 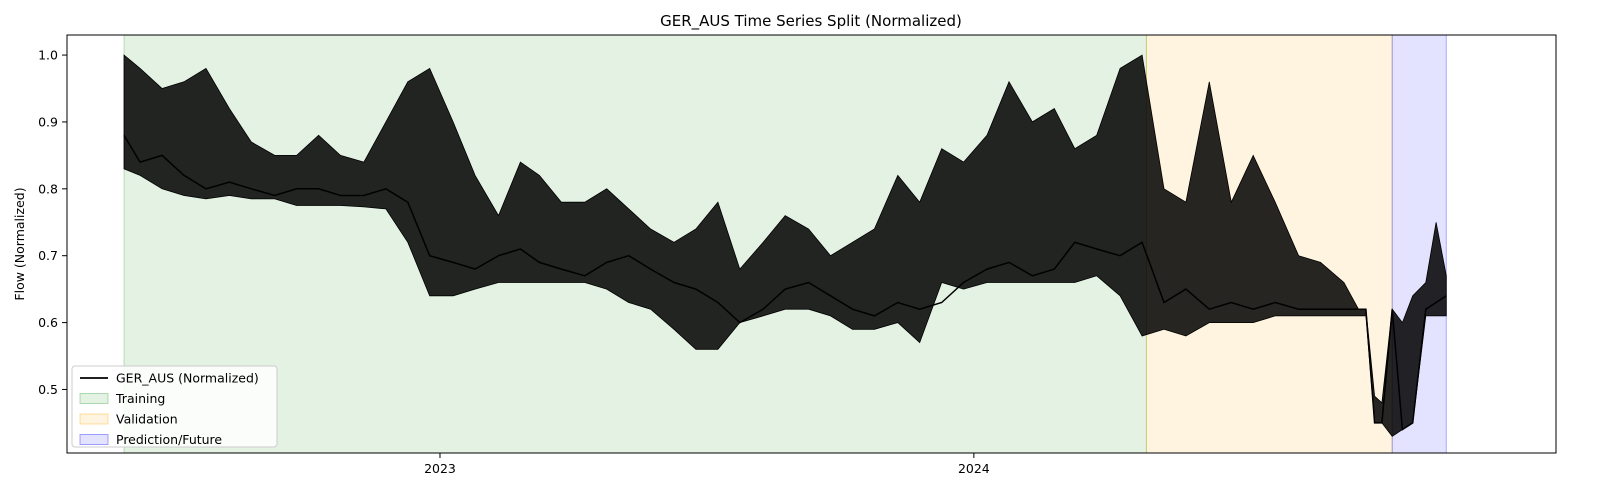 What do you see at coordinates (811, 21) in the screenshot?
I see `chart-title: GER_AUS Time Series Split (Normalized)` at bounding box center [811, 21].